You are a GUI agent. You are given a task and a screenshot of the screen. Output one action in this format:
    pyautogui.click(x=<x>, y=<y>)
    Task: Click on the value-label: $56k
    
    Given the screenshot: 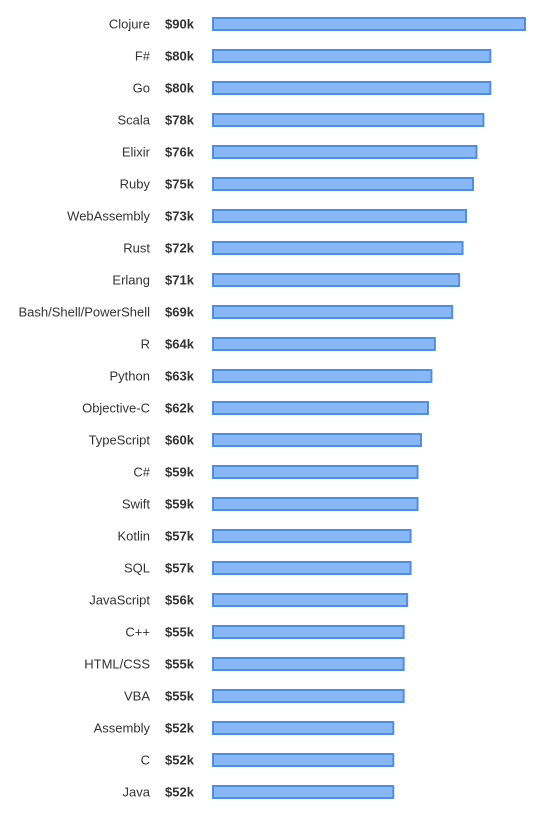 What is the action you would take?
    pyautogui.click(x=180, y=600)
    